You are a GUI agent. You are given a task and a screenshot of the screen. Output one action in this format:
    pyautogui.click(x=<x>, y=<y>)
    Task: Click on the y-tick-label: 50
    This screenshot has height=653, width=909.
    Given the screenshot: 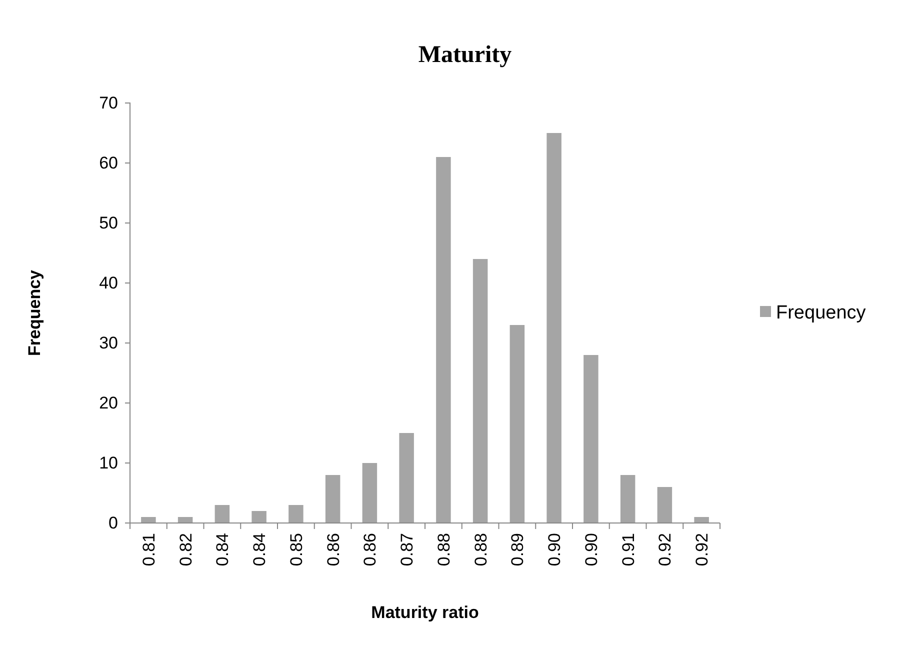 What is the action you would take?
    pyautogui.click(x=108, y=222)
    